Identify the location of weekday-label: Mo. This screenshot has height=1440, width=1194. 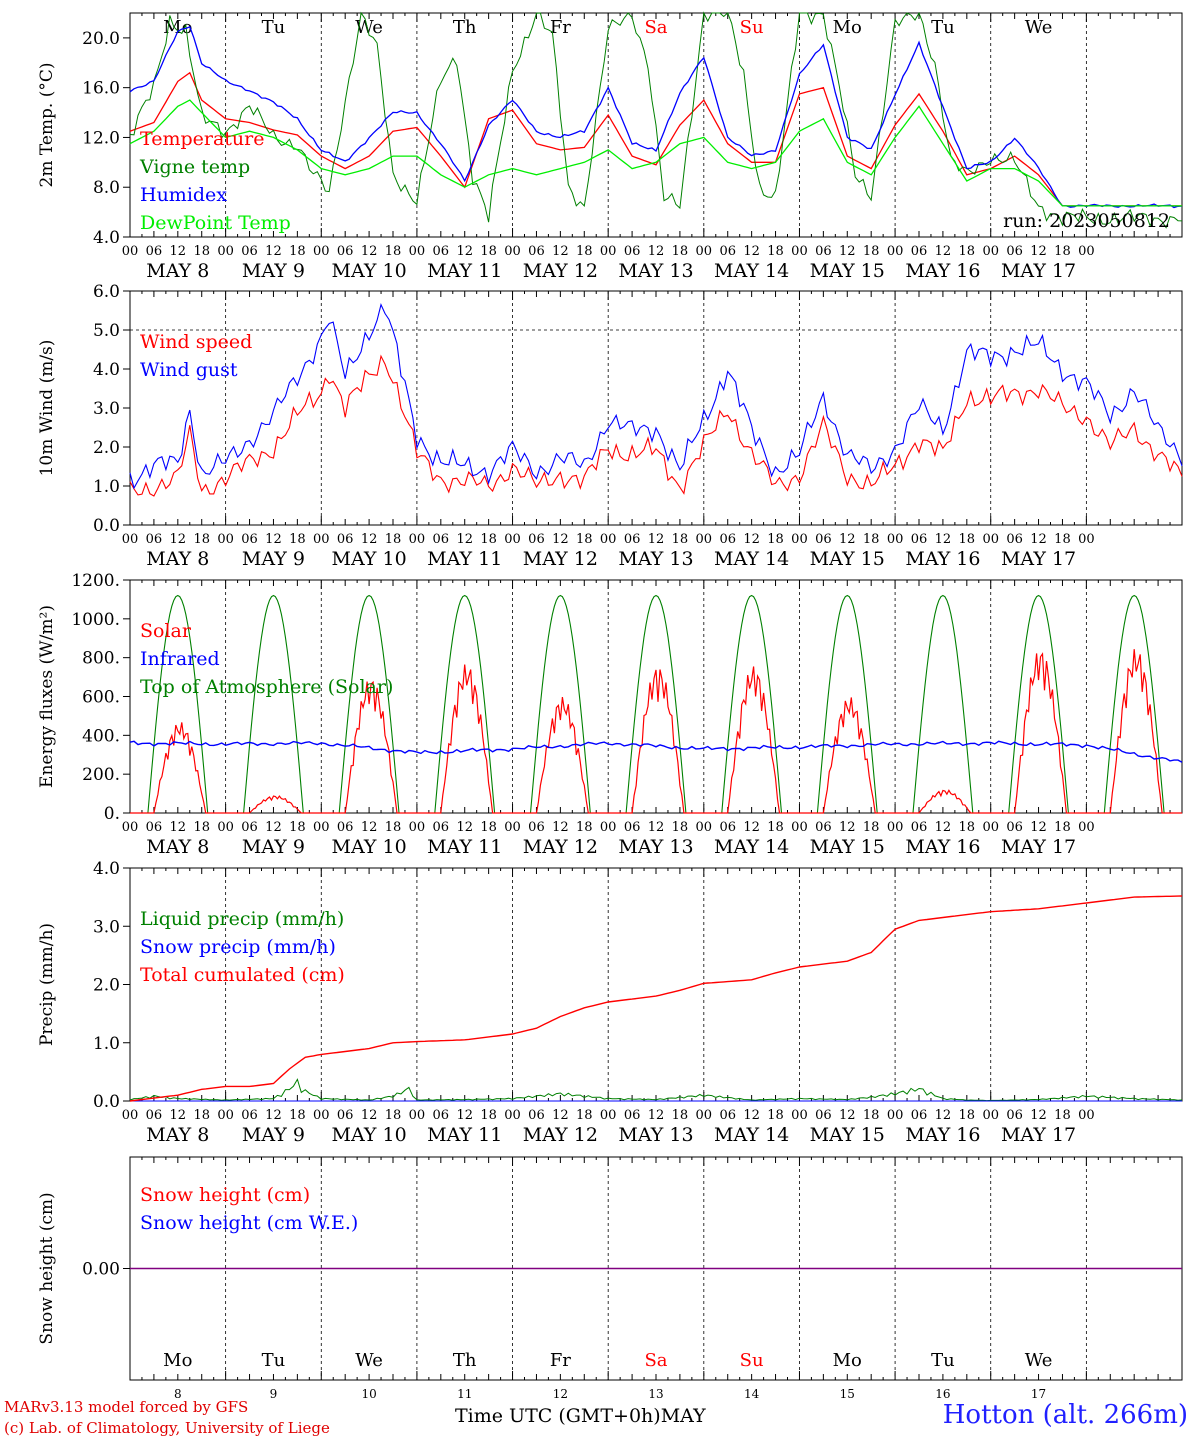
(847, 1360).